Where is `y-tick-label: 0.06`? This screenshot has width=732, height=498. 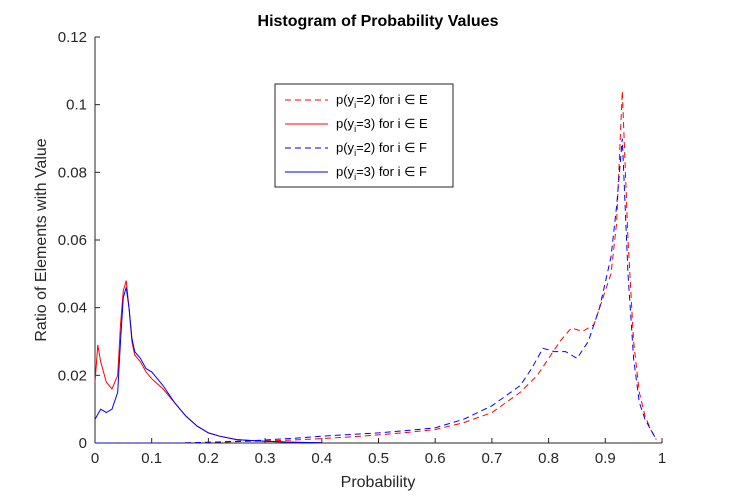
y-tick-label: 0.06 is located at coordinates (72, 240).